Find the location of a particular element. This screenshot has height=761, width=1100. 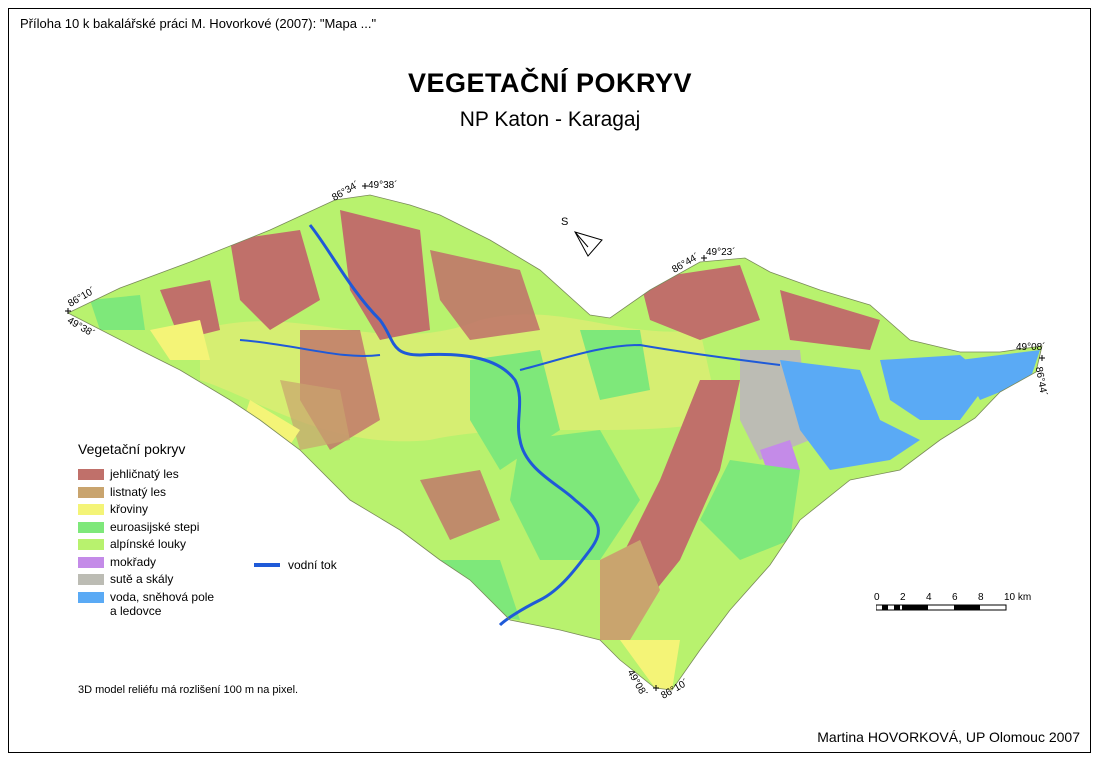

scale-tick-label: 8 is located at coordinates (981, 597).